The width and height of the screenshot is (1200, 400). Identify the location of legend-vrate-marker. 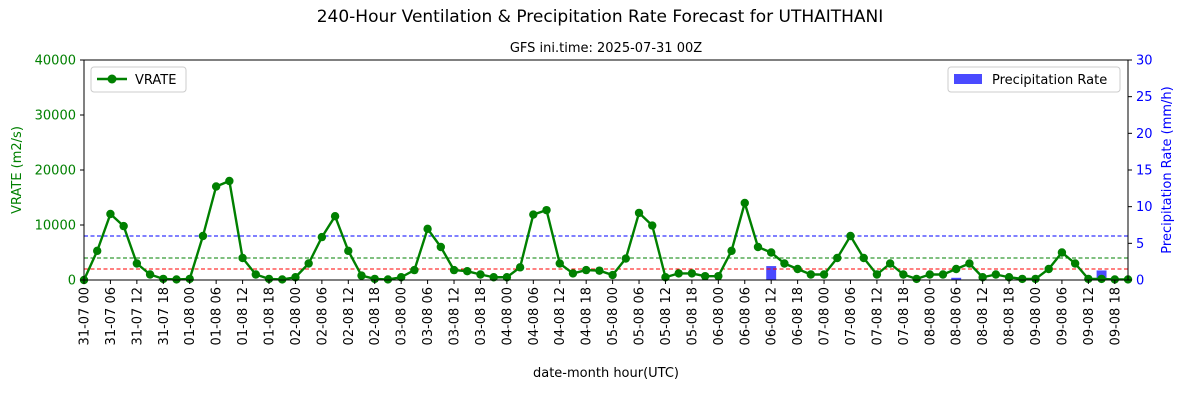
(112, 79).